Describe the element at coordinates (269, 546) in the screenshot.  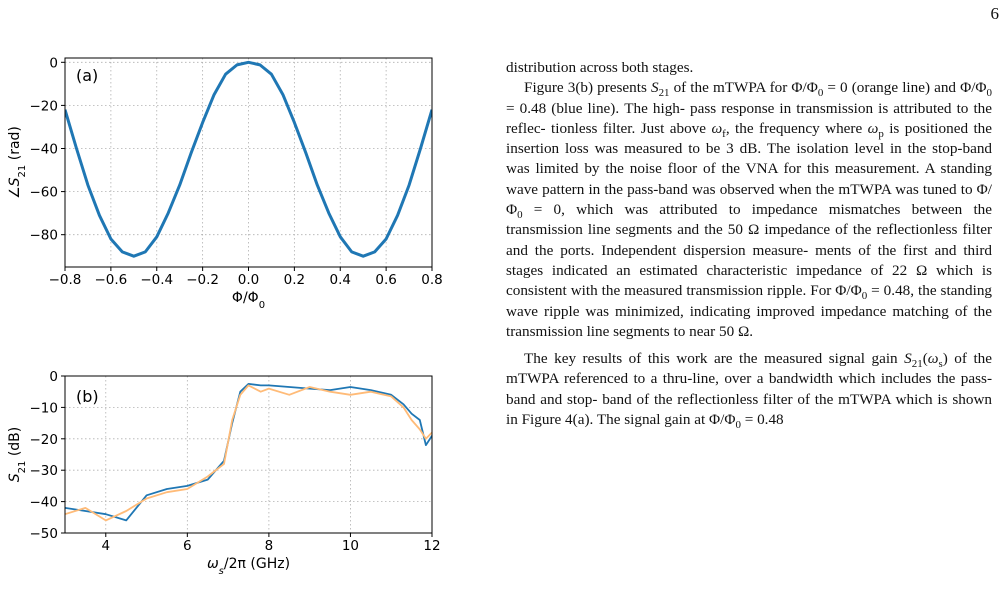
I see `x-tick-label: 8` at that location.